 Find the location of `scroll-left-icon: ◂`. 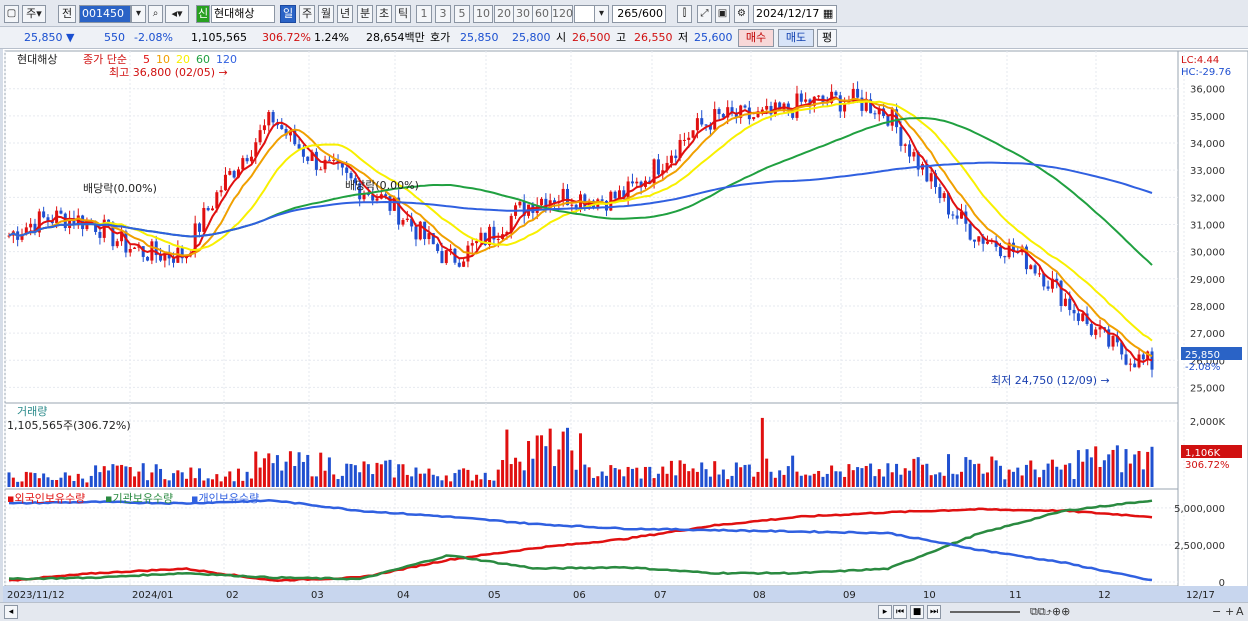

scroll-left-icon: ◂ is located at coordinates (11, 612).